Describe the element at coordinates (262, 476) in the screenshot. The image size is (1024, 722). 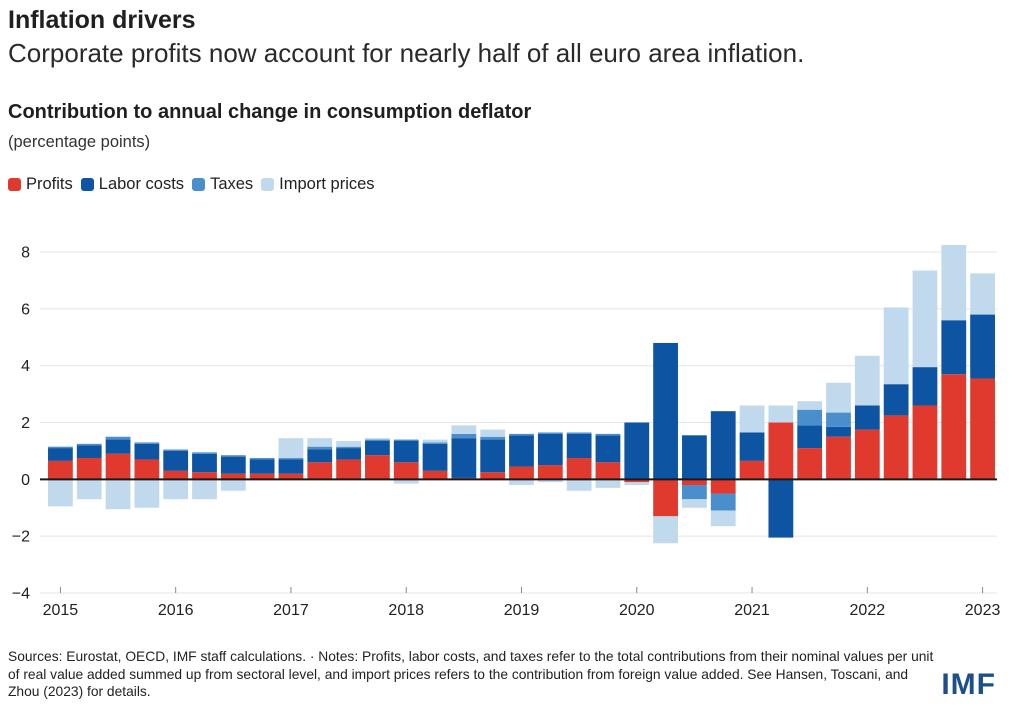
I see `bar-profits-2016q4` at that location.